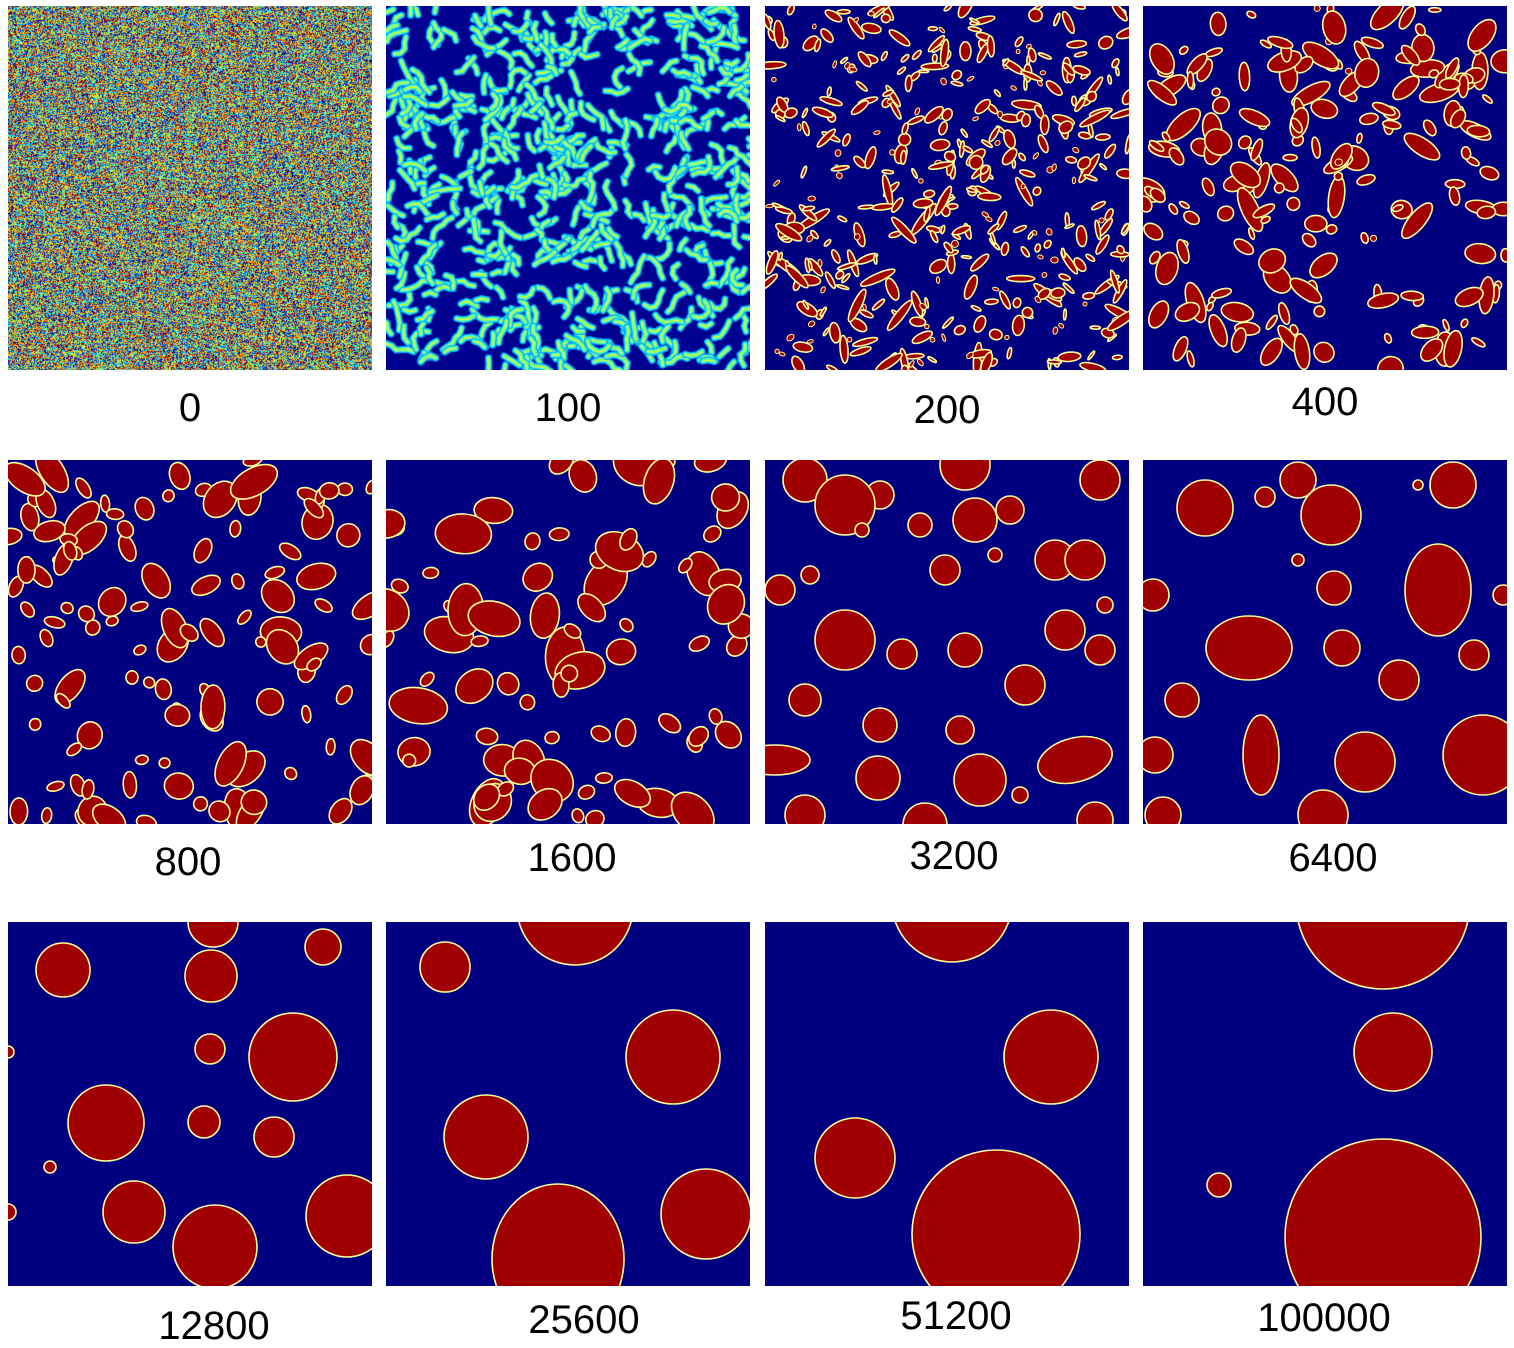 The image size is (1514, 1348). Describe the element at coordinates (568, 408) in the screenshot. I see `time-label-100: 100` at that location.